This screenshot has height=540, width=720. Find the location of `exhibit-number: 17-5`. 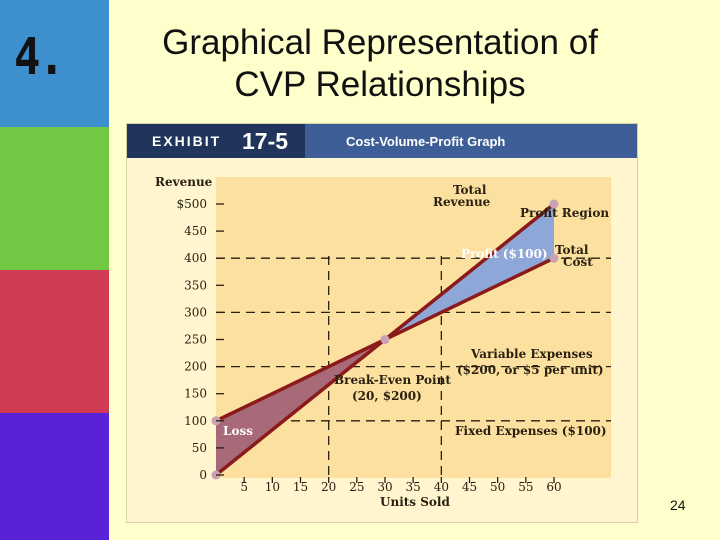

exhibit-number: 17-5 is located at coordinates (265, 141).